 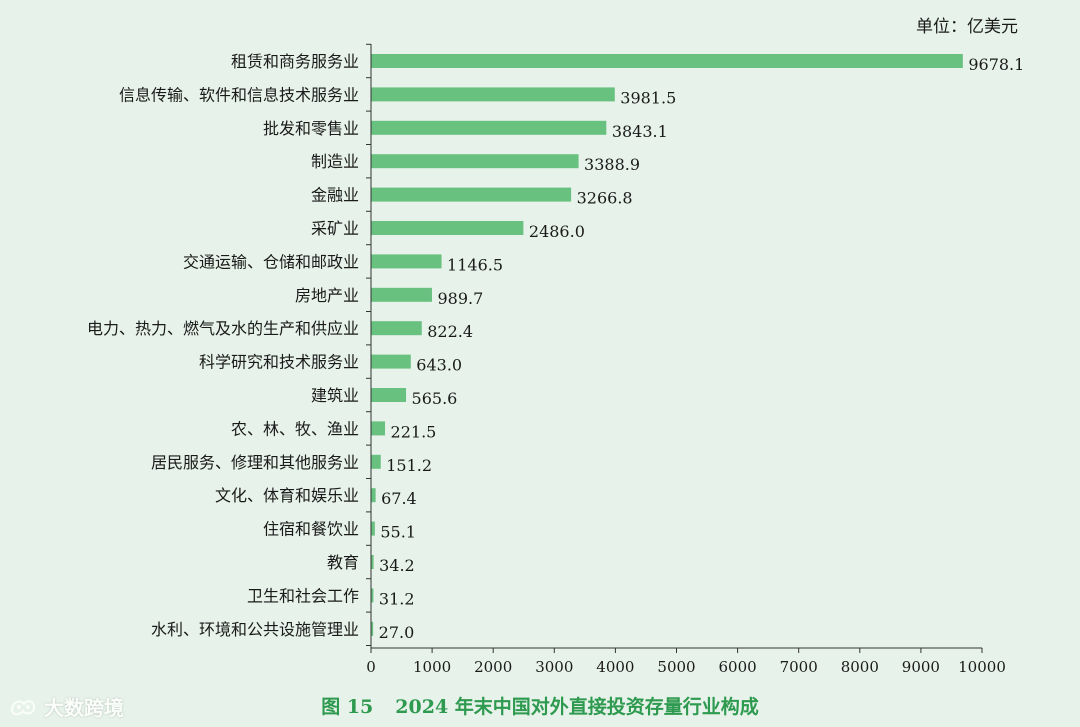 I want to click on figure-title: 2024 年末中国对外直接投资存量行业构成, so click(x=577, y=707).